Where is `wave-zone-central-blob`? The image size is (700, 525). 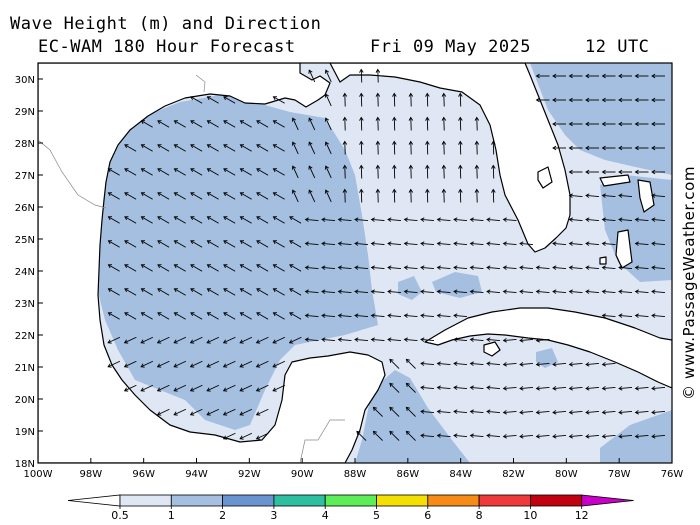
wave-zone-central-blob is located at coordinates (457, 285).